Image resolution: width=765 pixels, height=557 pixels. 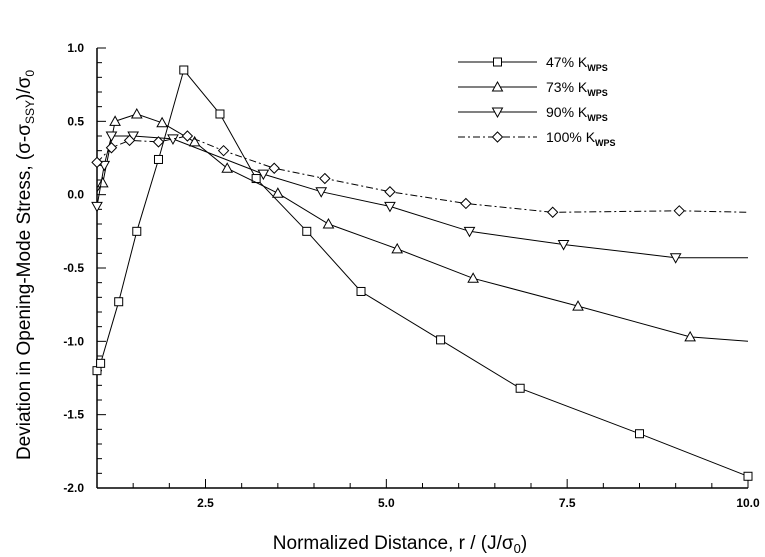 I want to click on y-axis-title-sub1: SSY, so click(x=30, y=112).